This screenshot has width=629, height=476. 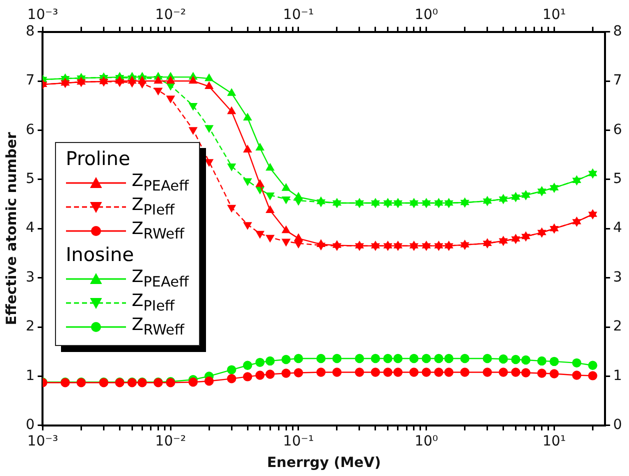 I want to click on annotation: Proline, so click(x=99, y=159).